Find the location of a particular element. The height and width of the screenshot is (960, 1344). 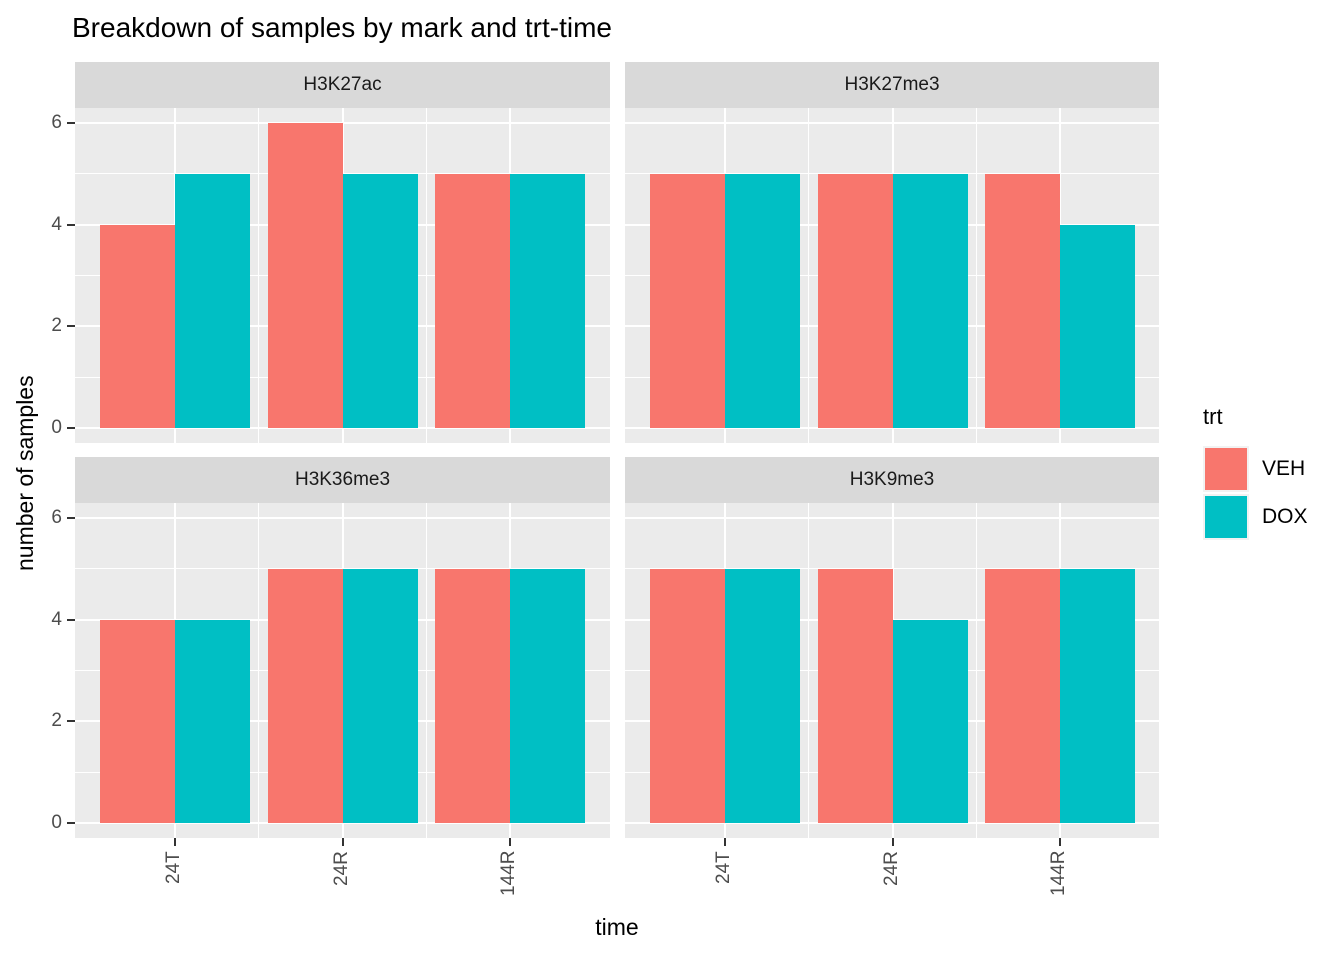

facet-panel-H3K9me3 is located at coordinates (892, 670).